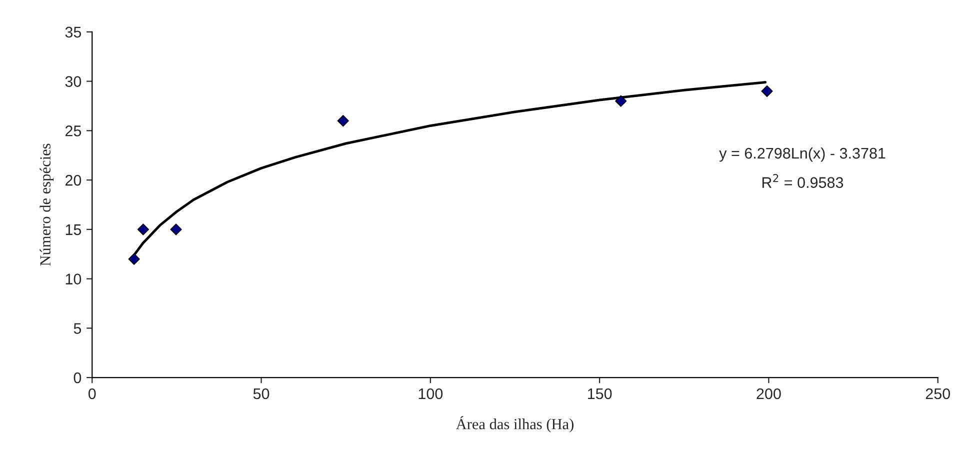 Image resolution: width=980 pixels, height=469 pixels. What do you see at coordinates (73, 32) in the screenshot?
I see `y-tick-label: 35` at bounding box center [73, 32].